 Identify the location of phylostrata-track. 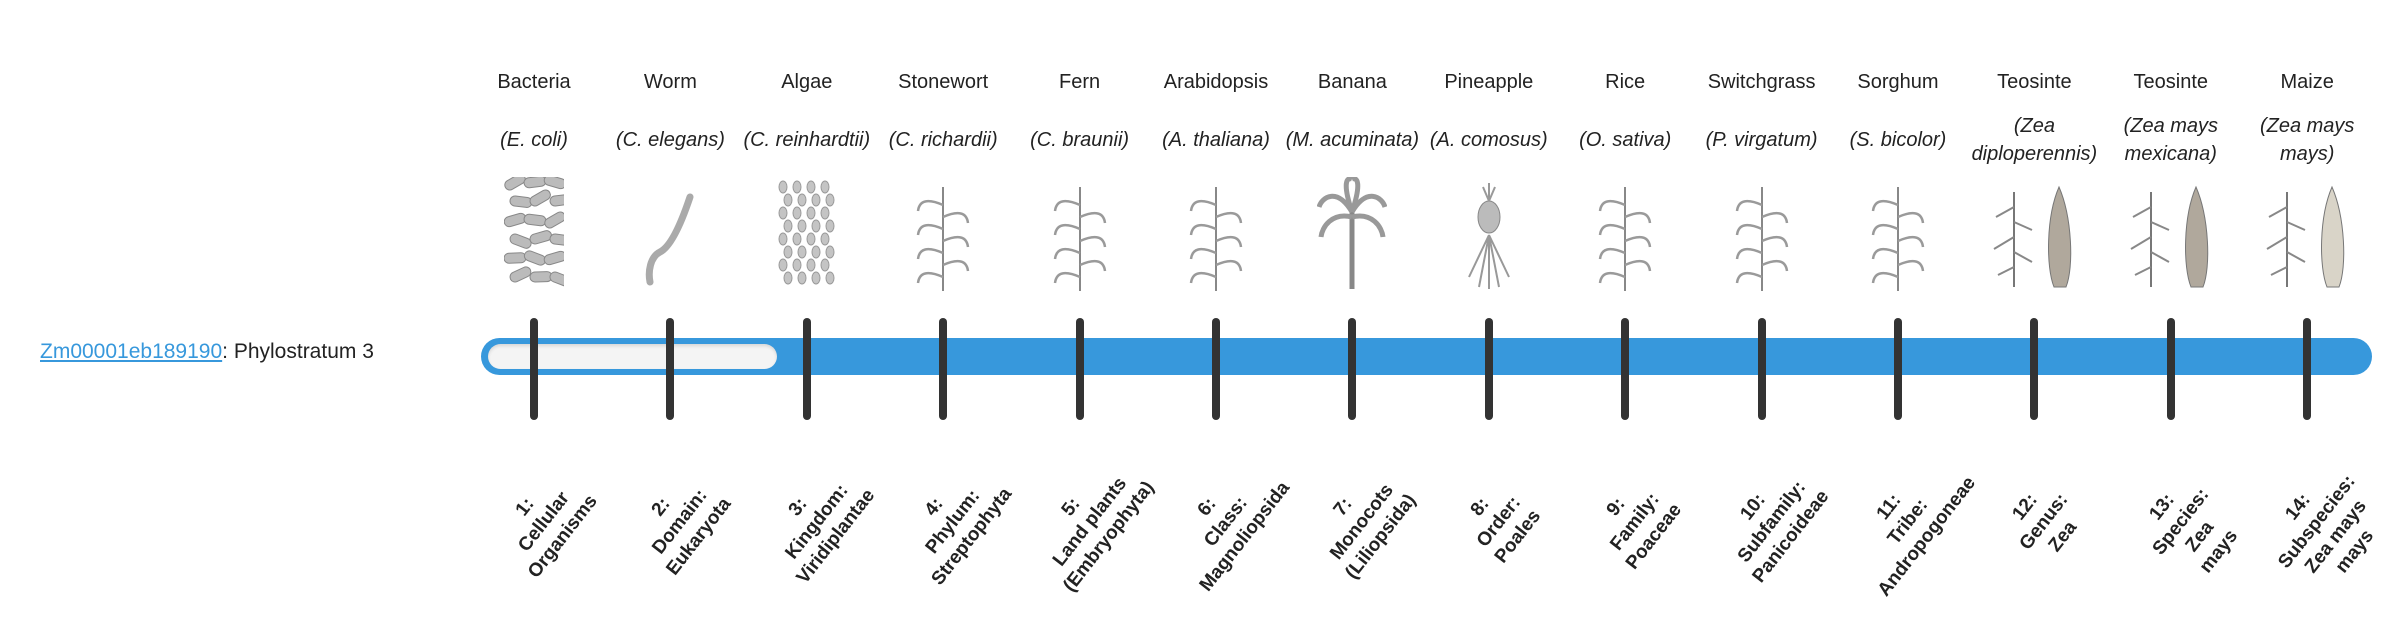
(1426, 356).